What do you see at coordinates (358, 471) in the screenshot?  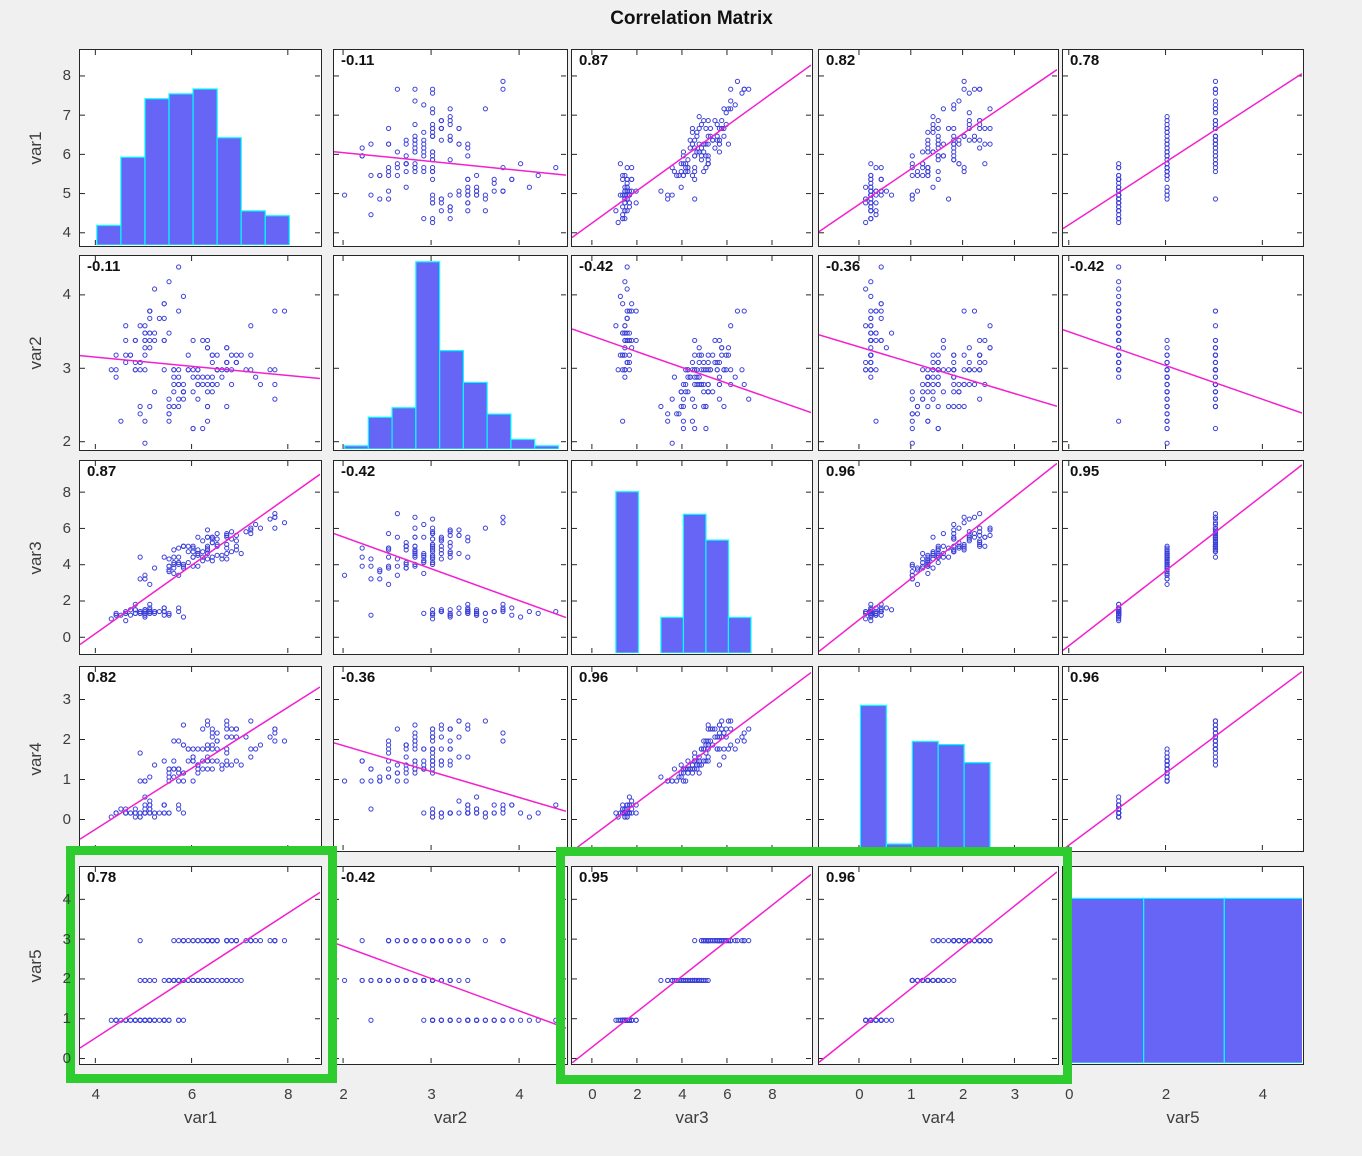 I see `correlation-value-var3-var2: -0.42` at bounding box center [358, 471].